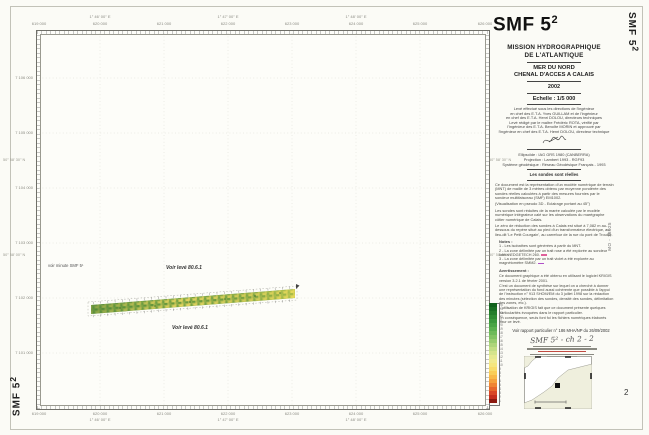 Image resolution: width=649 pixels, height=435 pixels. I want to click on colorbar-label: 9, so click(500, 369).